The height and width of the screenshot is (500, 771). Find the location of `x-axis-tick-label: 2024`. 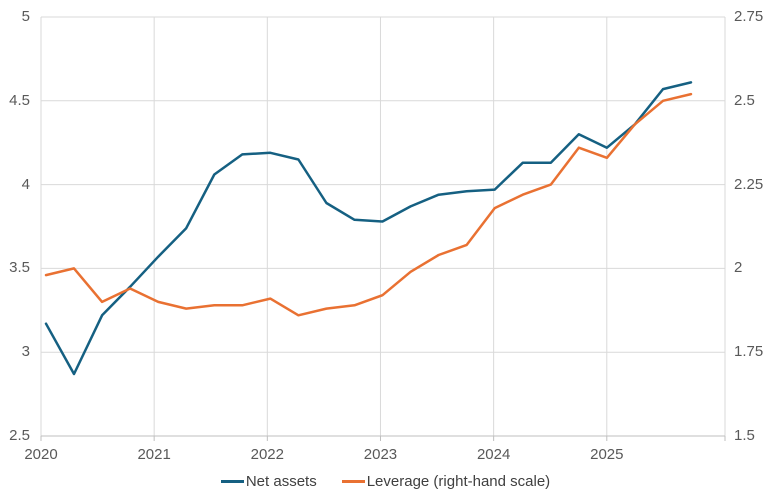

x-axis-tick-label: 2024 is located at coordinates (493, 454).